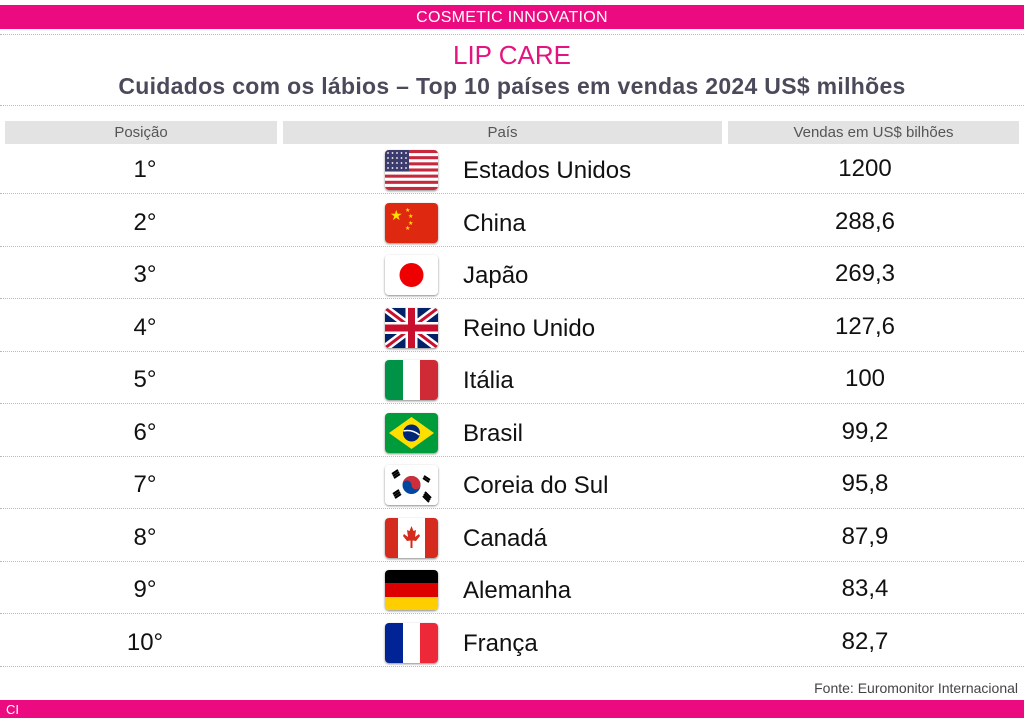 This screenshot has width=1024, height=723. I want to click on sales-value: 269,3, so click(865, 273).